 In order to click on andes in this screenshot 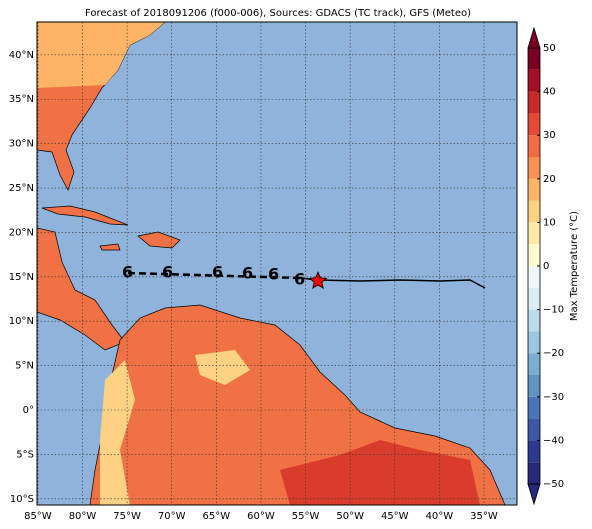, I will do `click(117, 432)`.